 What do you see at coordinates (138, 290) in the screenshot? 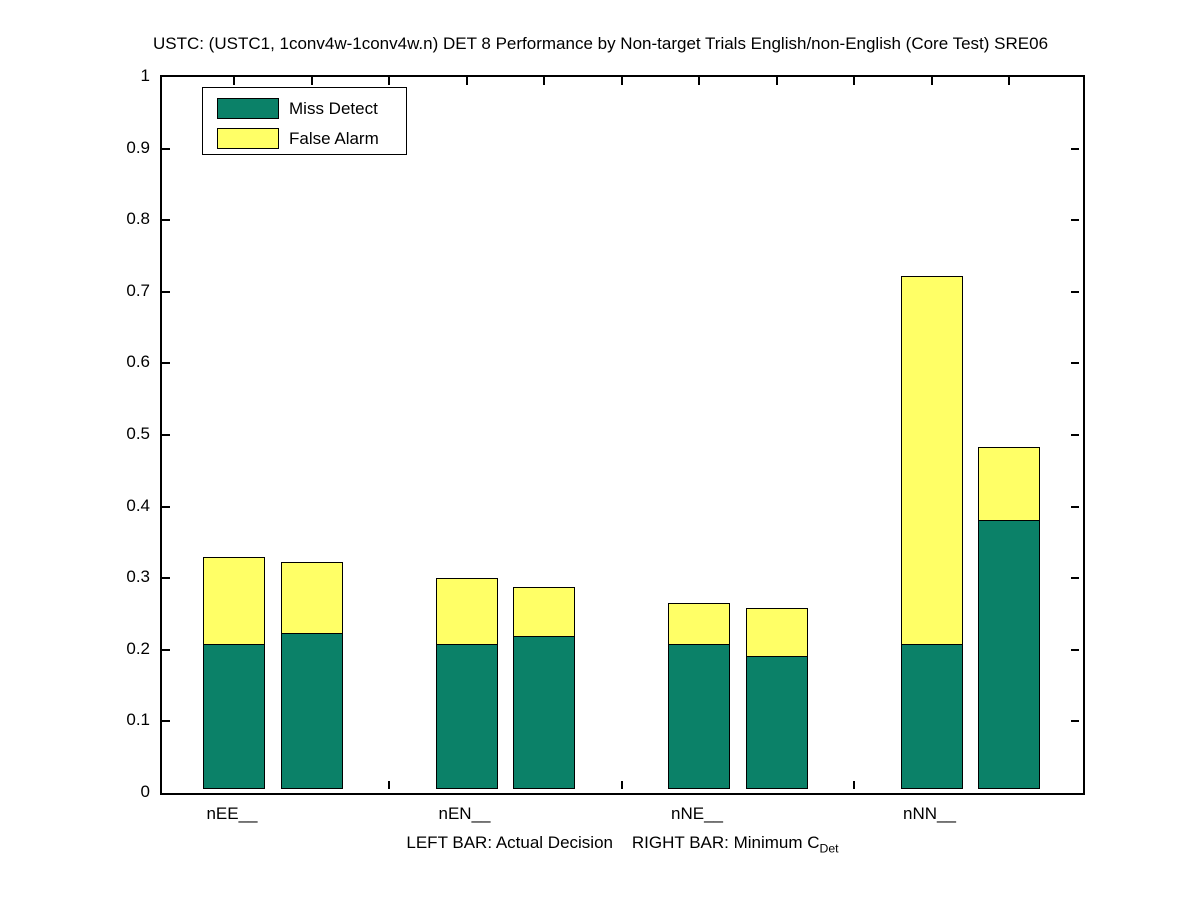
I see `y-tick-label: 0.7` at bounding box center [138, 290].